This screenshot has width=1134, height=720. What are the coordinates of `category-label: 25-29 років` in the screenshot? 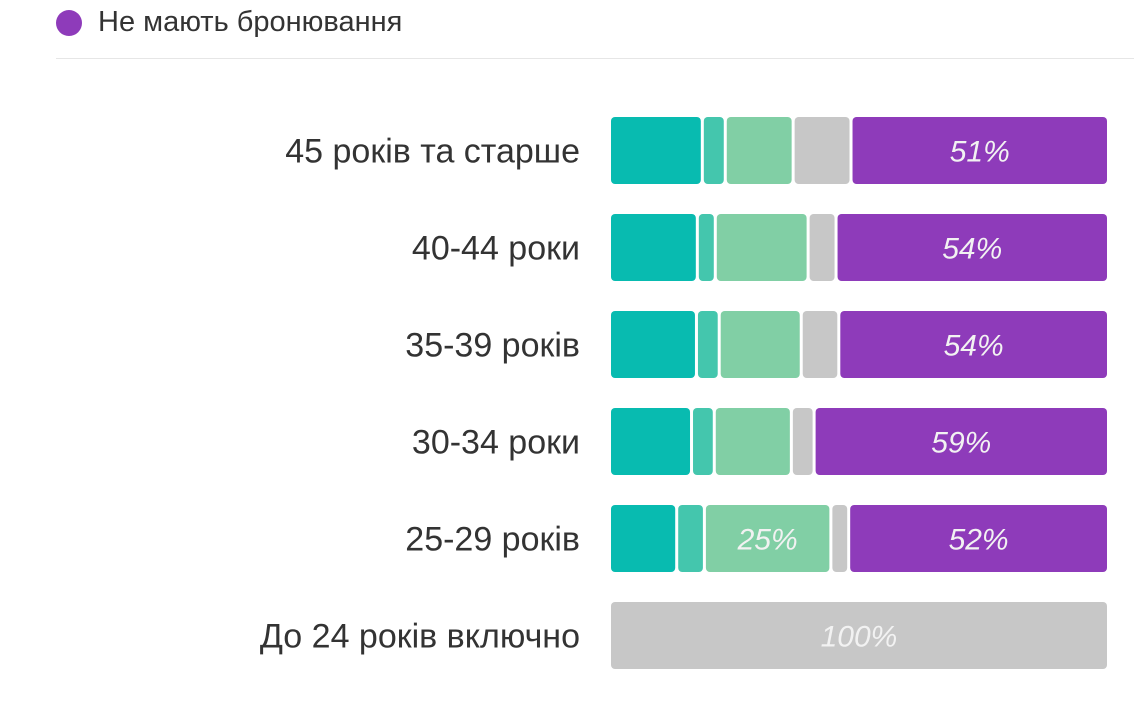 It's located at (492, 540).